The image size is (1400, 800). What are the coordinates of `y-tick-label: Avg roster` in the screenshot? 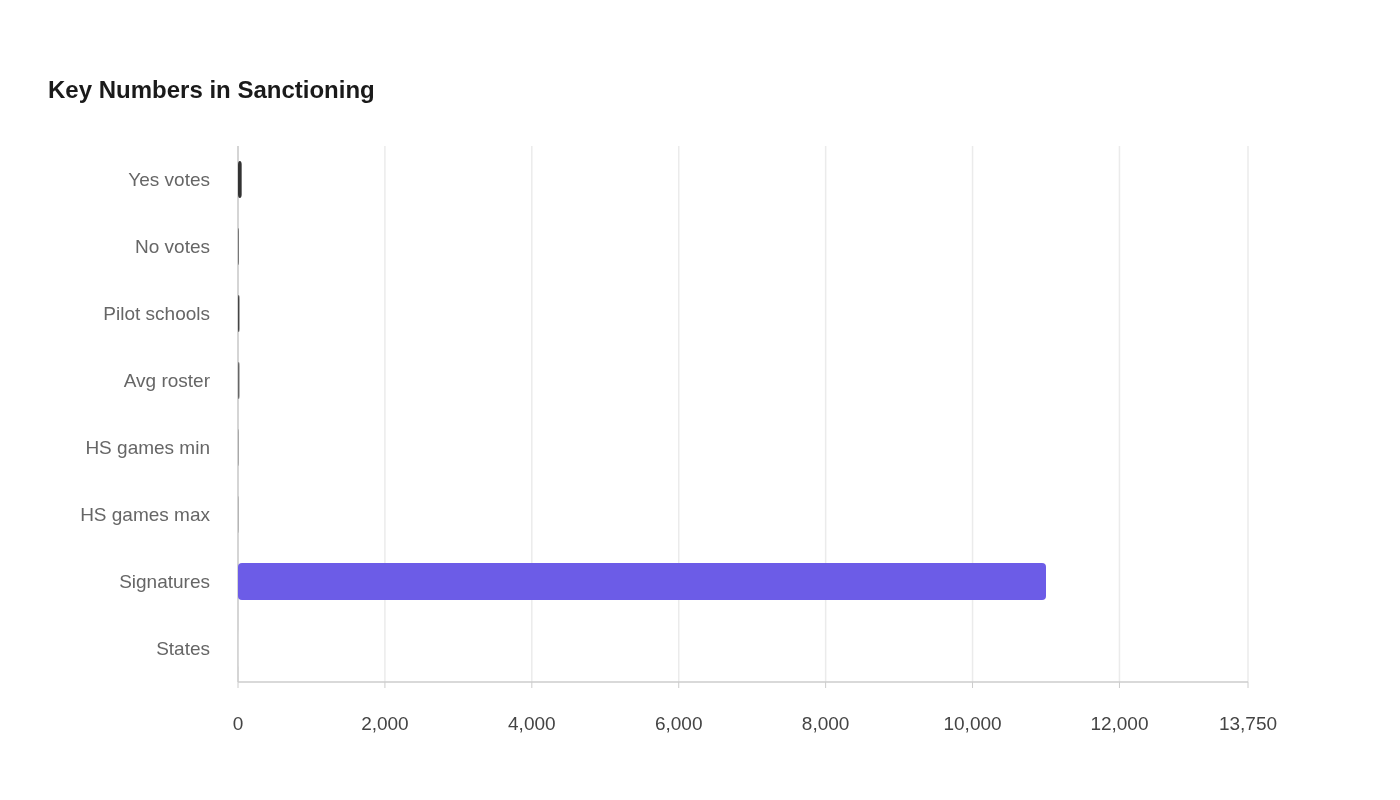 It's located at (167, 381).